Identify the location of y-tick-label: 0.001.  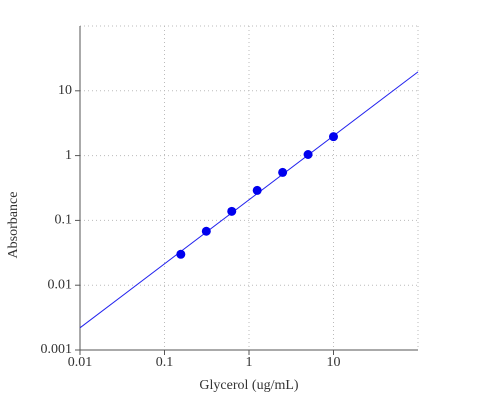
(57, 349).